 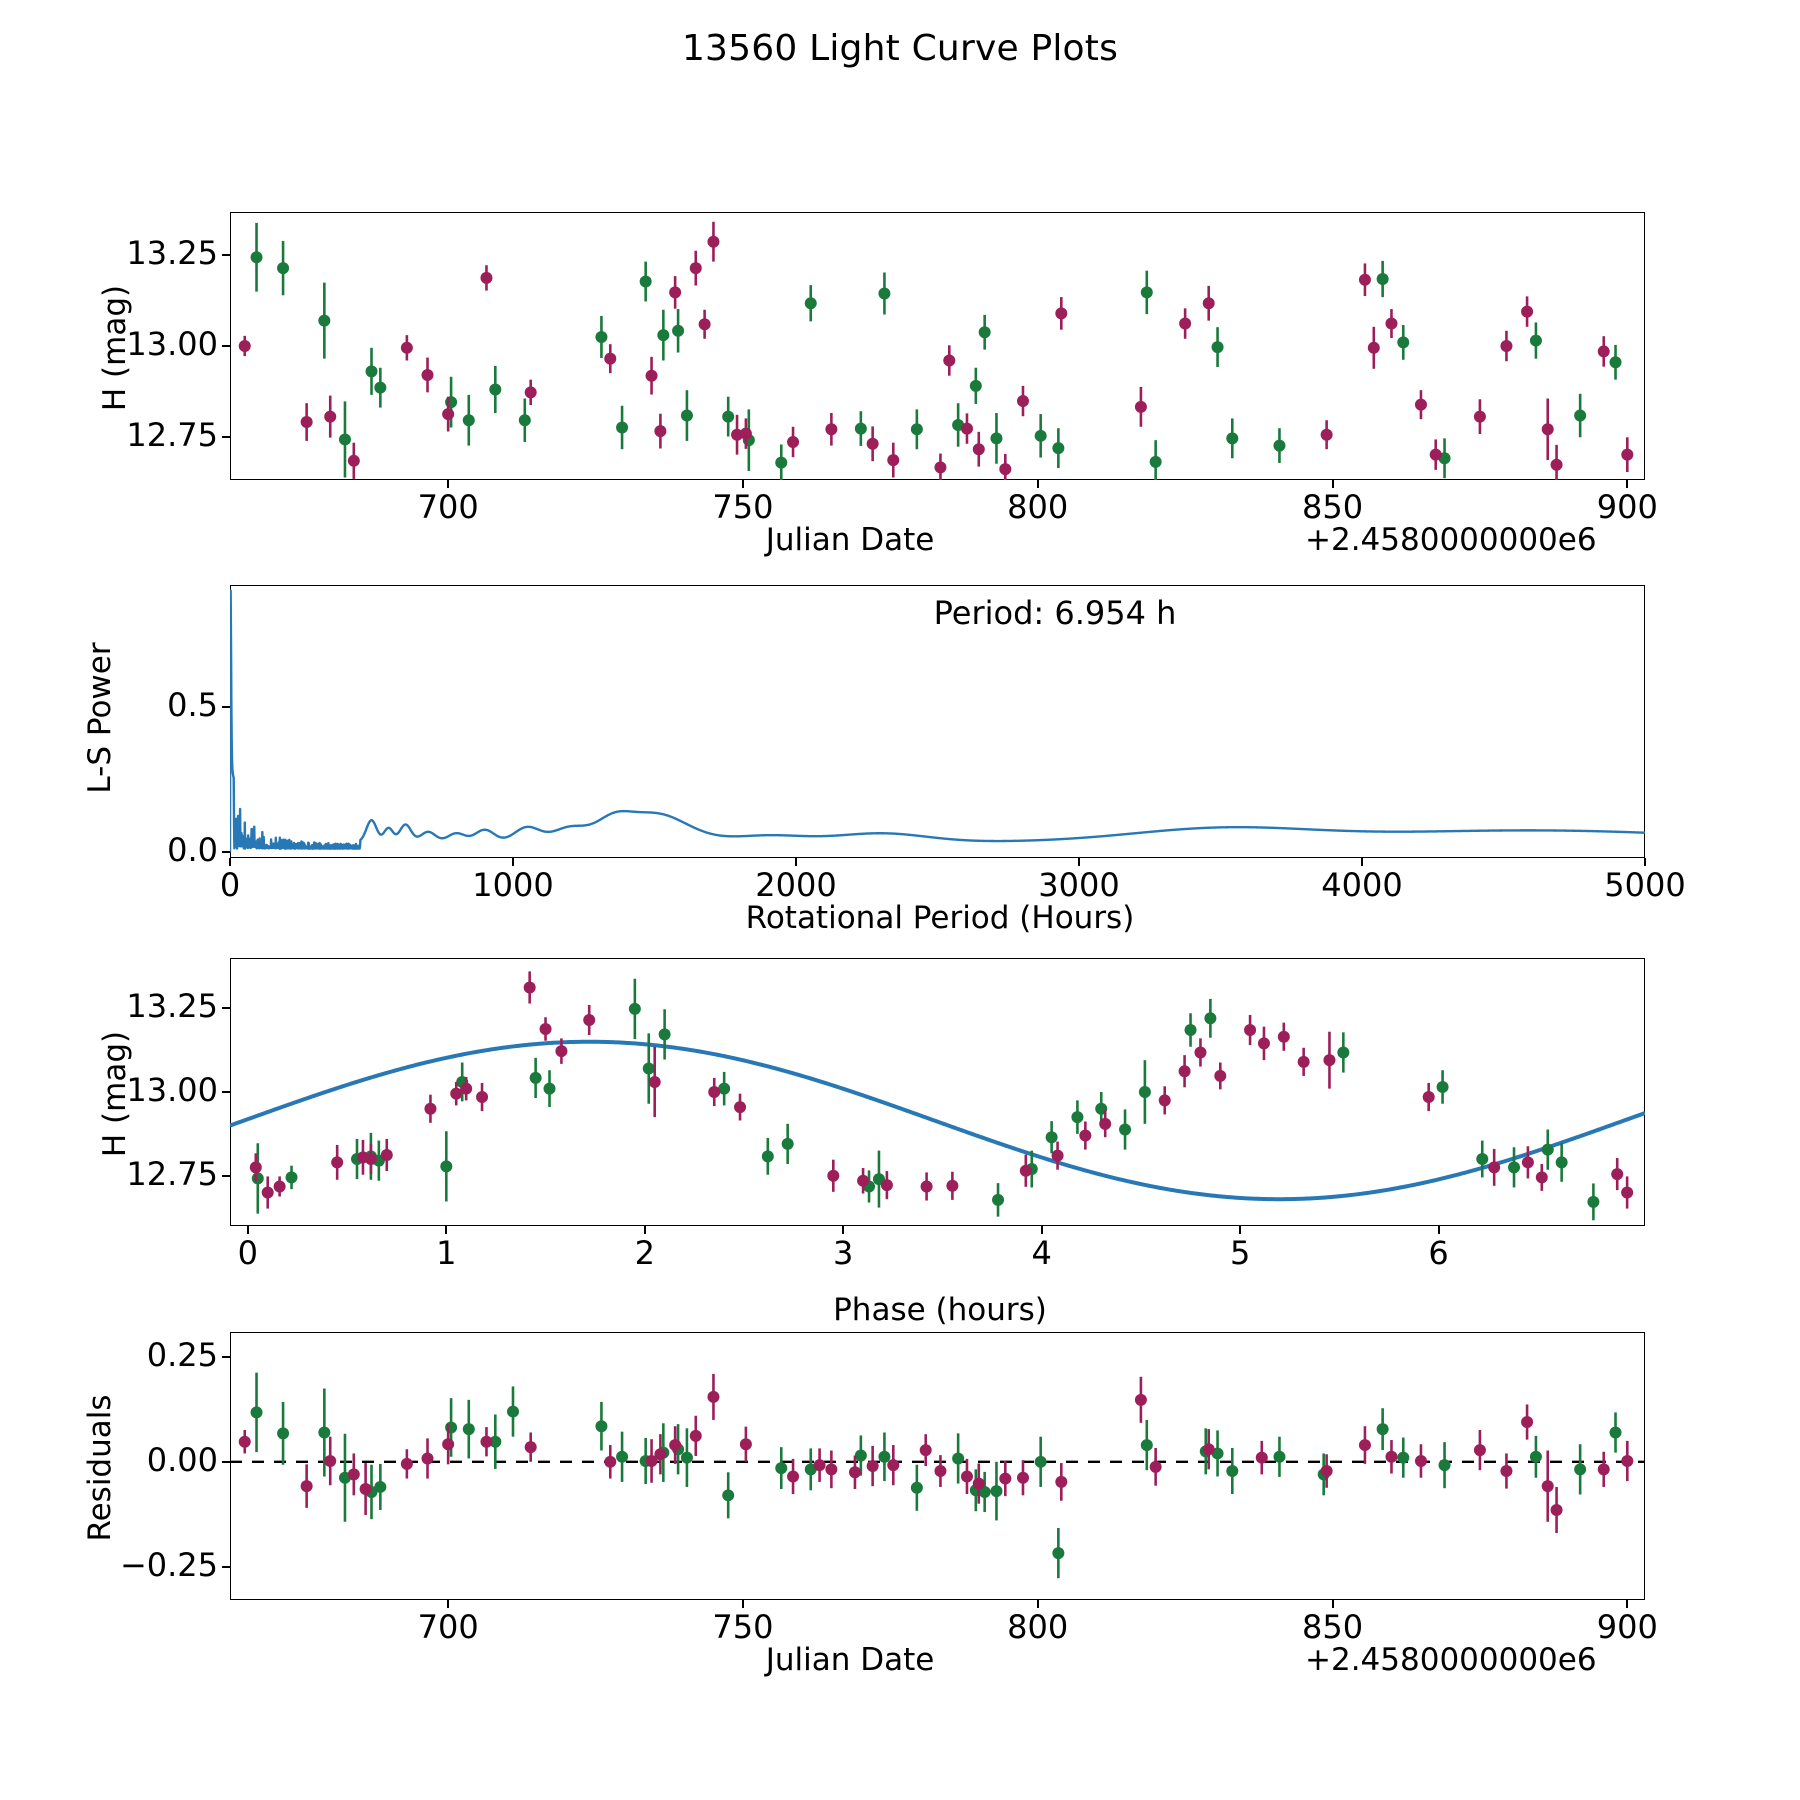 I want to click on plot-area-residuals, so click(x=937, y=1475).